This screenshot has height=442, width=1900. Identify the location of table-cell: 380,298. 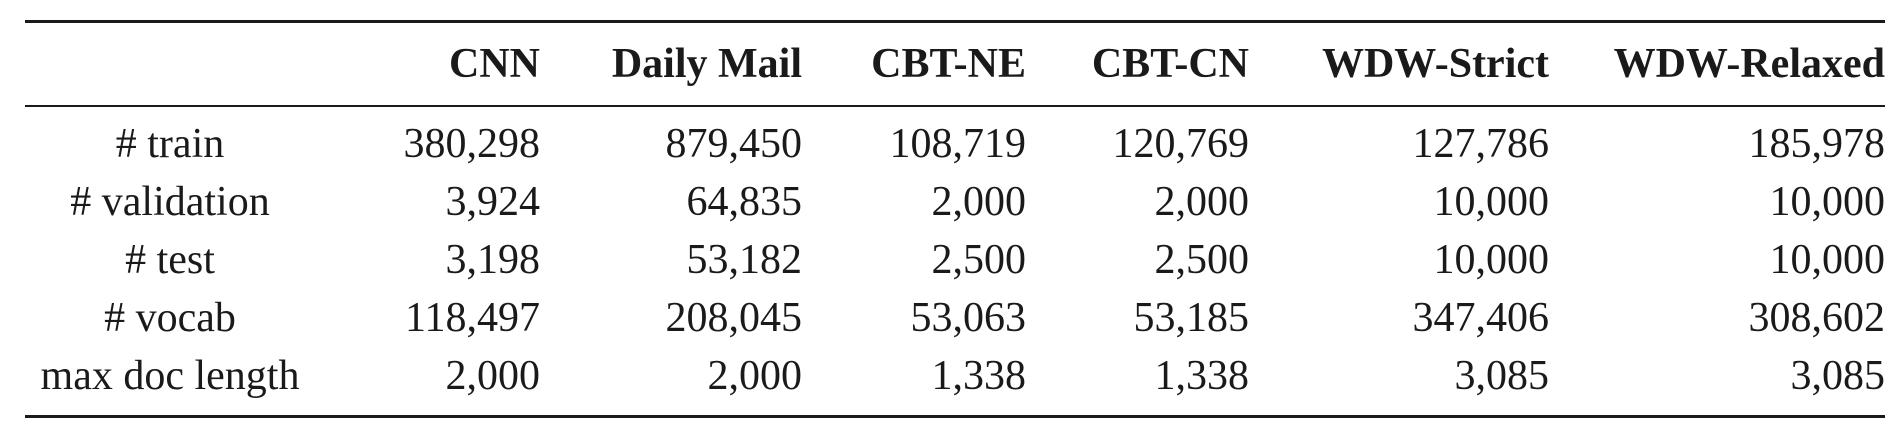
(472, 144).